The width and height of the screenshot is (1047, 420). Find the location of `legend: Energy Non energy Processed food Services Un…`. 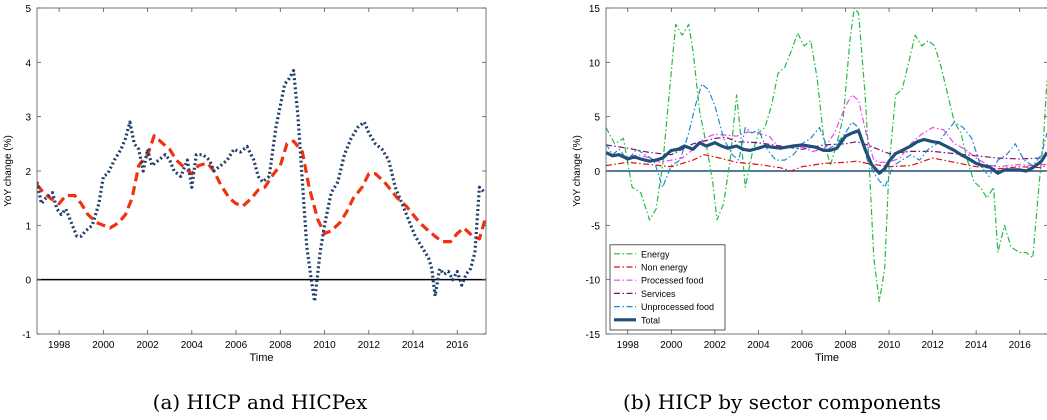

legend: Energy Non energy Processed food Services Un… is located at coordinates (667, 287).